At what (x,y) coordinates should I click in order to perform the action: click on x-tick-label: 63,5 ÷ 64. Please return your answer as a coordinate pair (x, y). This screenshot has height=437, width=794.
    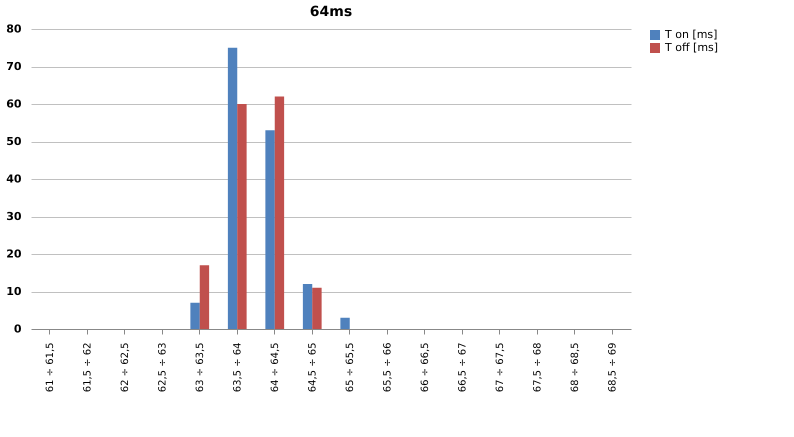
    Looking at the image, I should click on (238, 367).